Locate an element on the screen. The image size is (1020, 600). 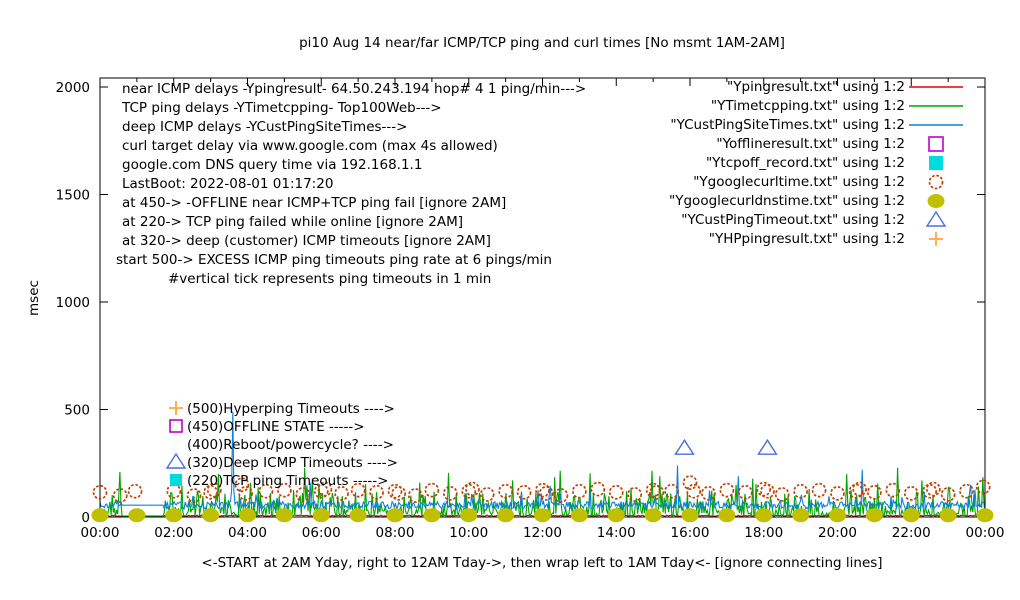
x-tick-label: 20:00 is located at coordinates (837, 533).